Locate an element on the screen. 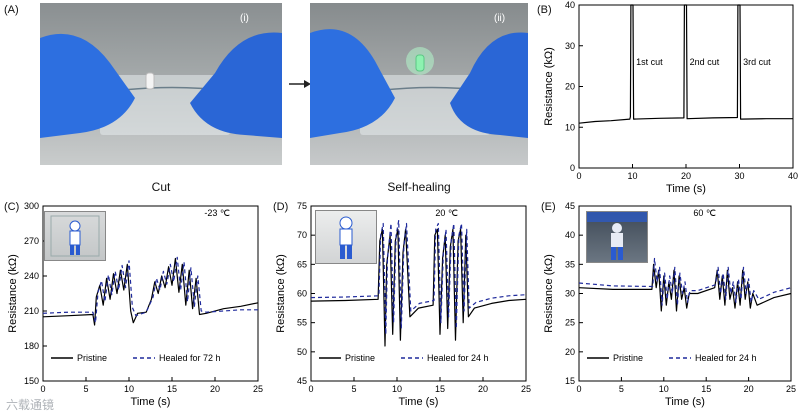  chart-E-ylabel: Resistance (kΩ) is located at coordinates (549, 293).